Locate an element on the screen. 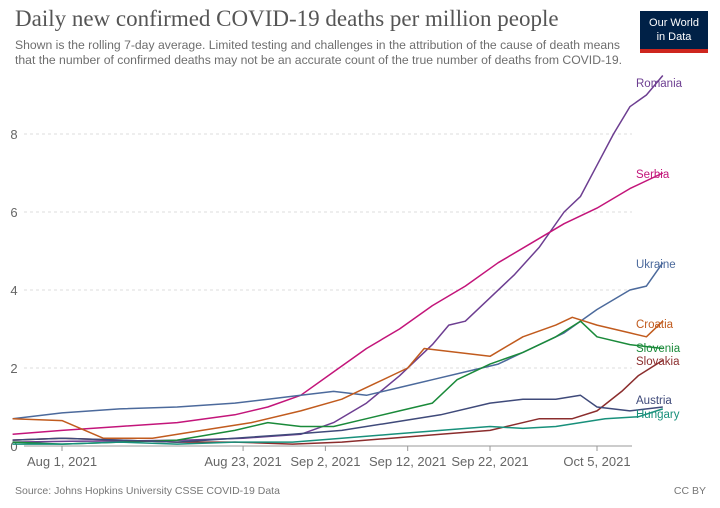 The image size is (720, 508). logo-line-2: in Data is located at coordinates (674, 37).